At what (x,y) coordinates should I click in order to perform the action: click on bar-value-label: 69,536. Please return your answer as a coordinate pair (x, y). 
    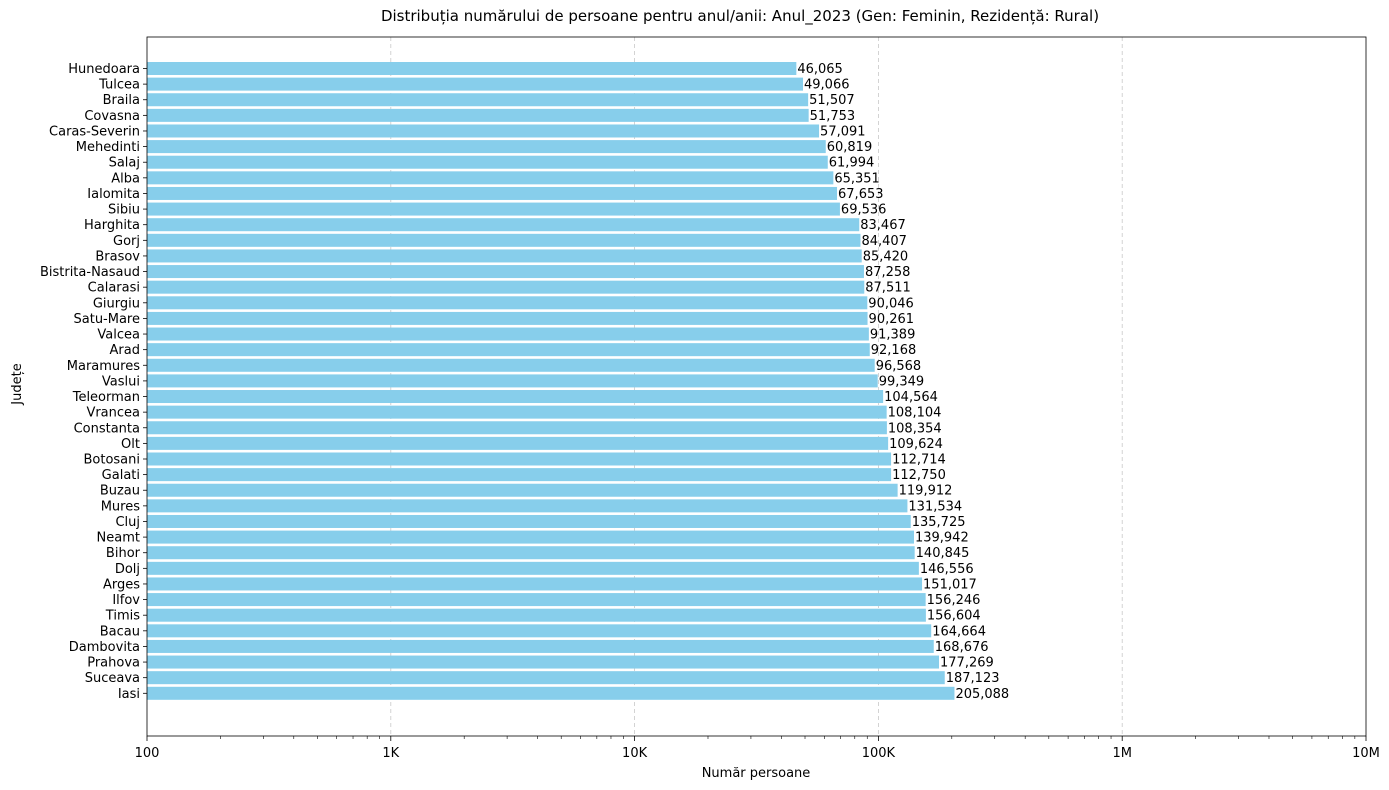
    Looking at the image, I should click on (864, 210).